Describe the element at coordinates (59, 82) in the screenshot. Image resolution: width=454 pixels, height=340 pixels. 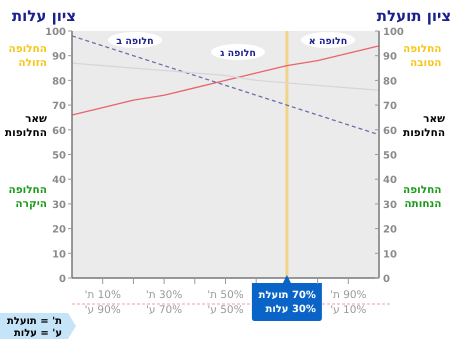
I see `y-tick-label: 80` at that location.